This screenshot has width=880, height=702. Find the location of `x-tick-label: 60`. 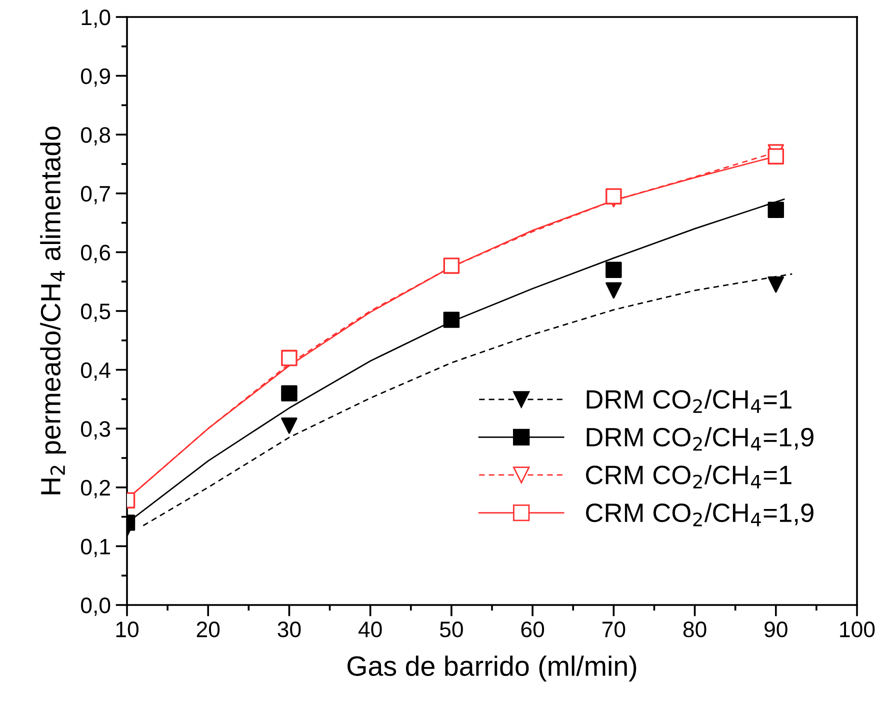

x-tick-label: 60 is located at coordinates (532, 630).